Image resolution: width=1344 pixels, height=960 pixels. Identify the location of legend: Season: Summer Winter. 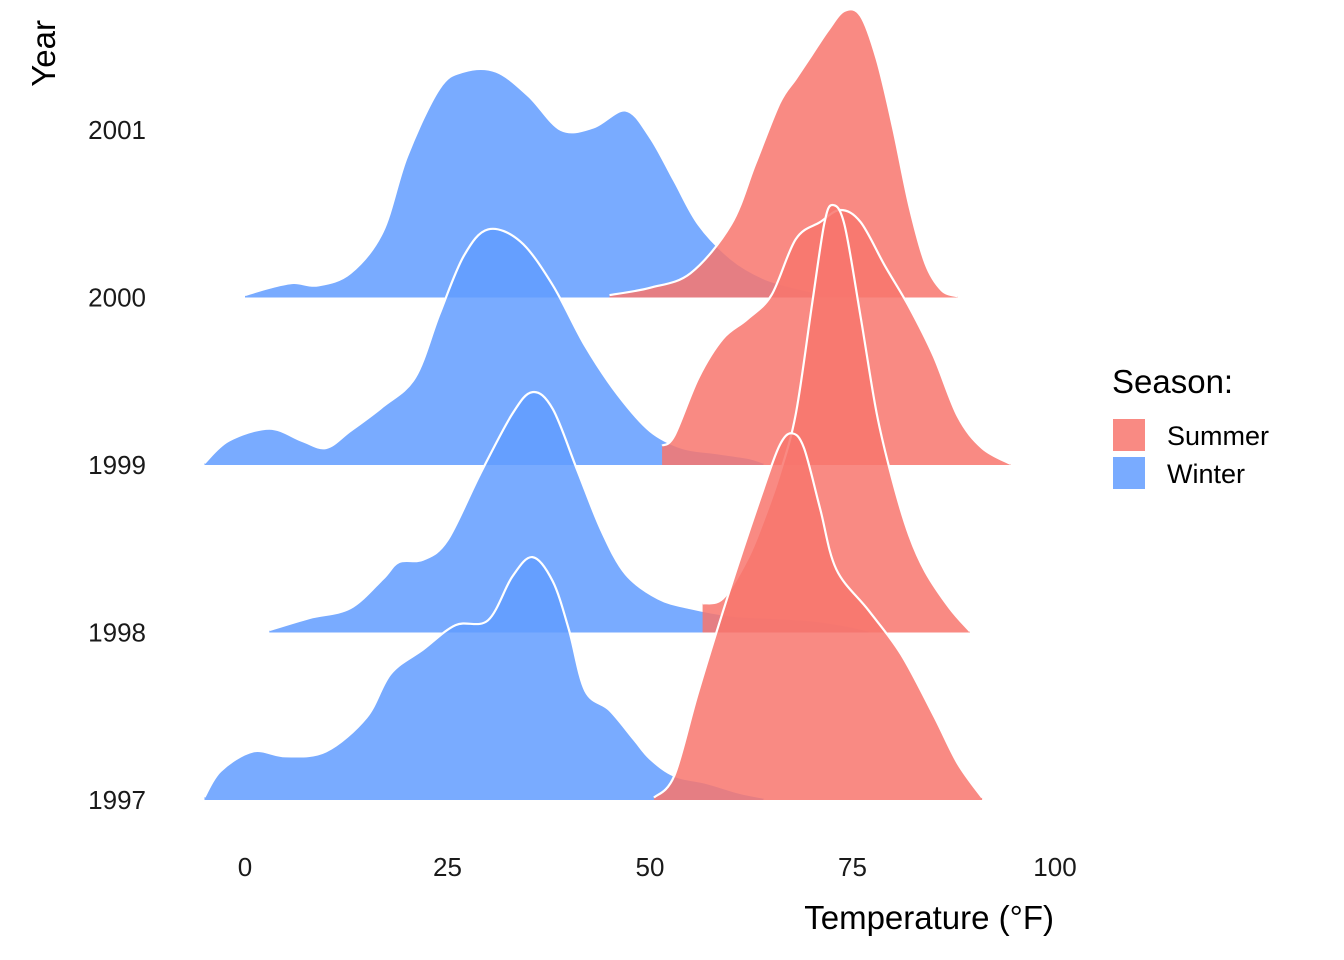
(1190, 426).